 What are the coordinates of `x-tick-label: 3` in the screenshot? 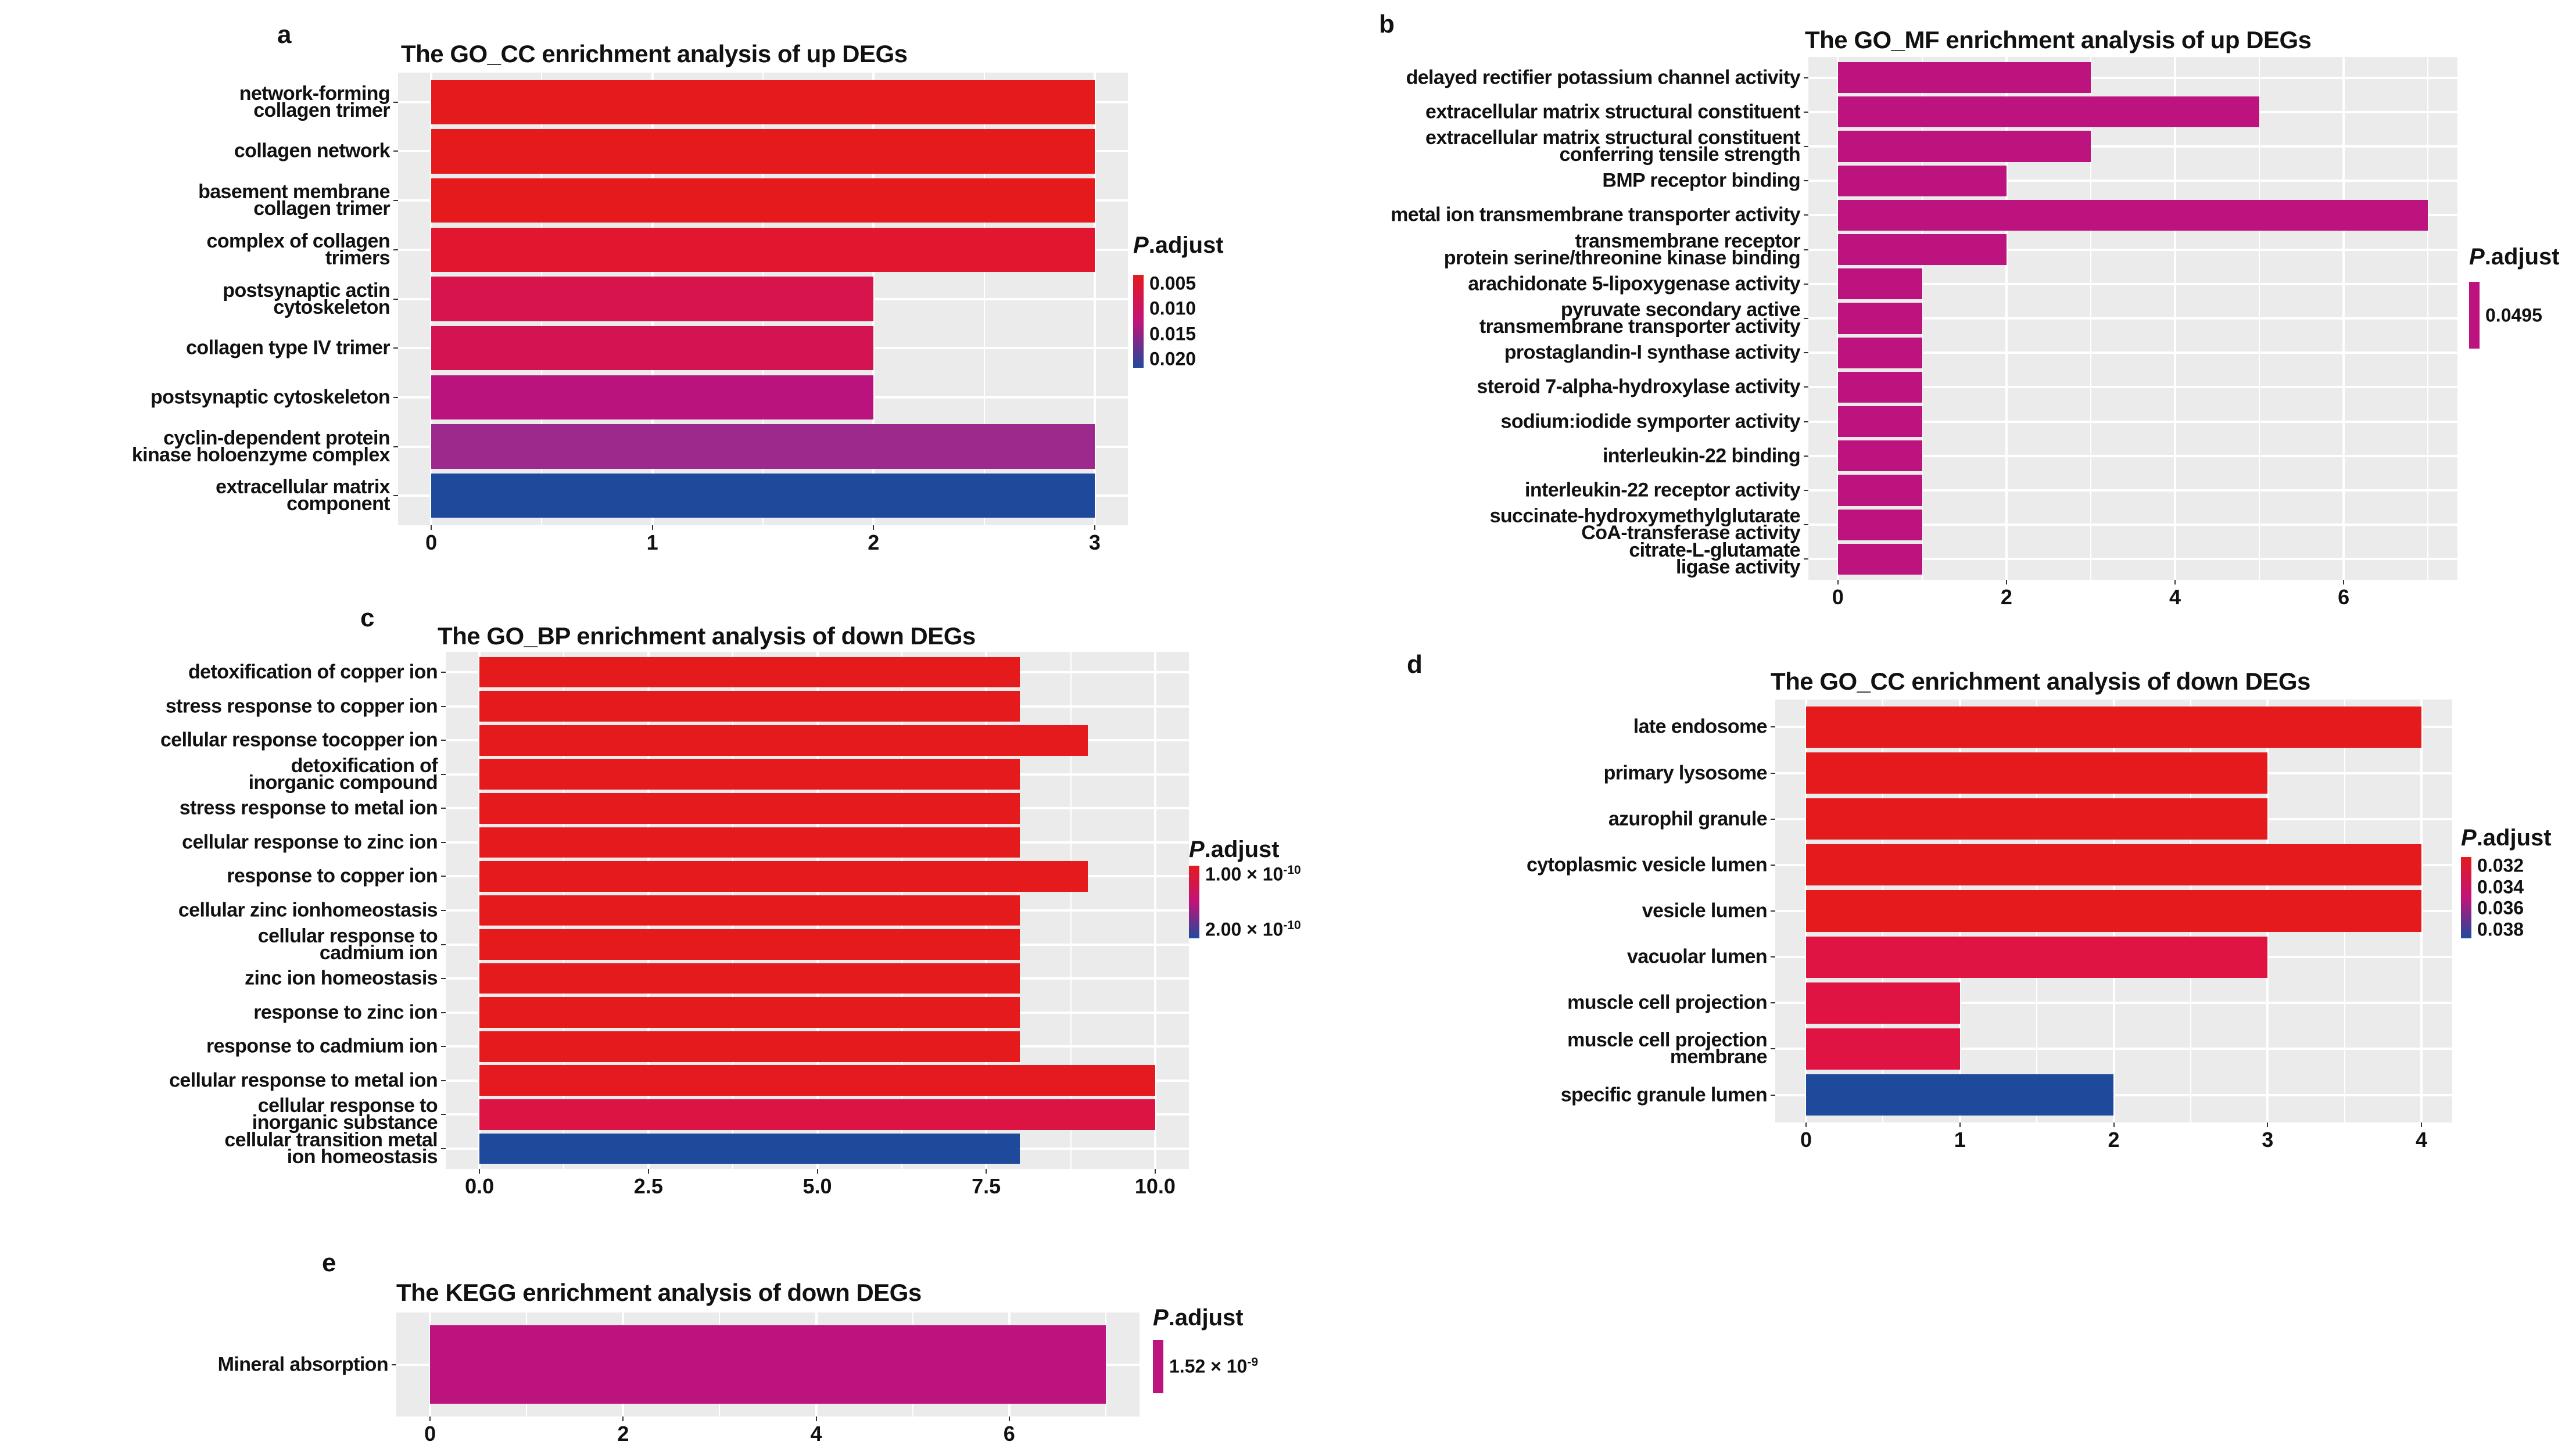 It's located at (2268, 1140).